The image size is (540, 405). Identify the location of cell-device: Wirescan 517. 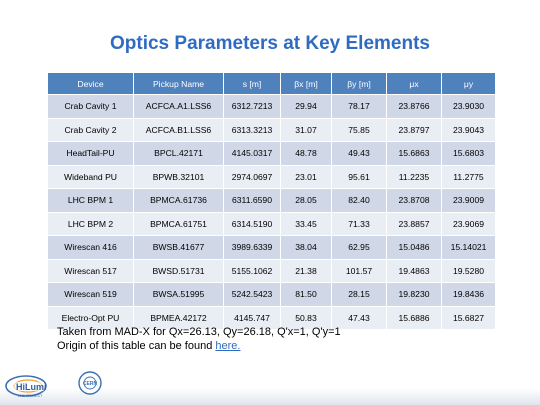
(90, 270).